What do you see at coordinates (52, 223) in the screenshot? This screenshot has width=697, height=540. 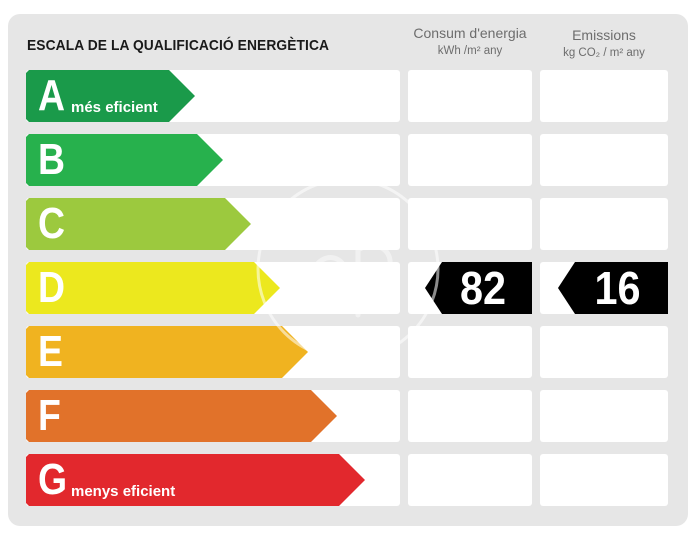 I see `rating-letter-c: C` at bounding box center [52, 223].